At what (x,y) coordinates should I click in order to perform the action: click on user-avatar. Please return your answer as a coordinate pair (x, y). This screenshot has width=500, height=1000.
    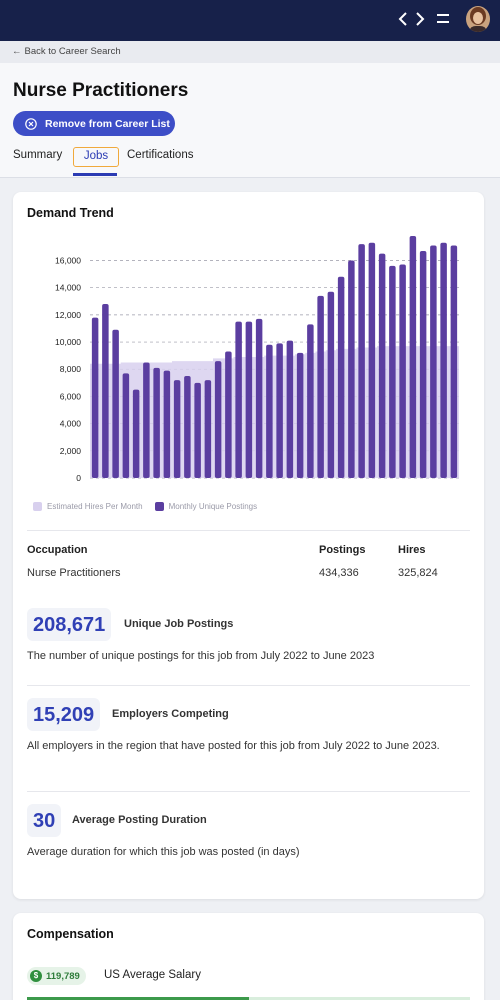
    Looking at the image, I should click on (478, 19).